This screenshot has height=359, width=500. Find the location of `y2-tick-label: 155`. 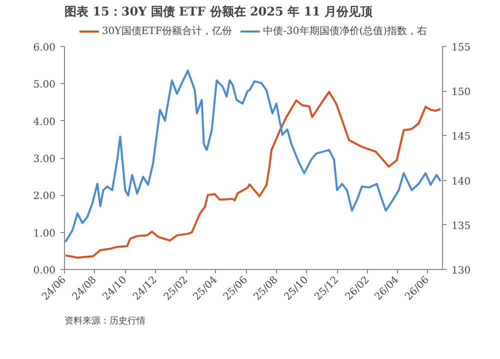

y2-tick-label: 155 is located at coordinates (461, 48).